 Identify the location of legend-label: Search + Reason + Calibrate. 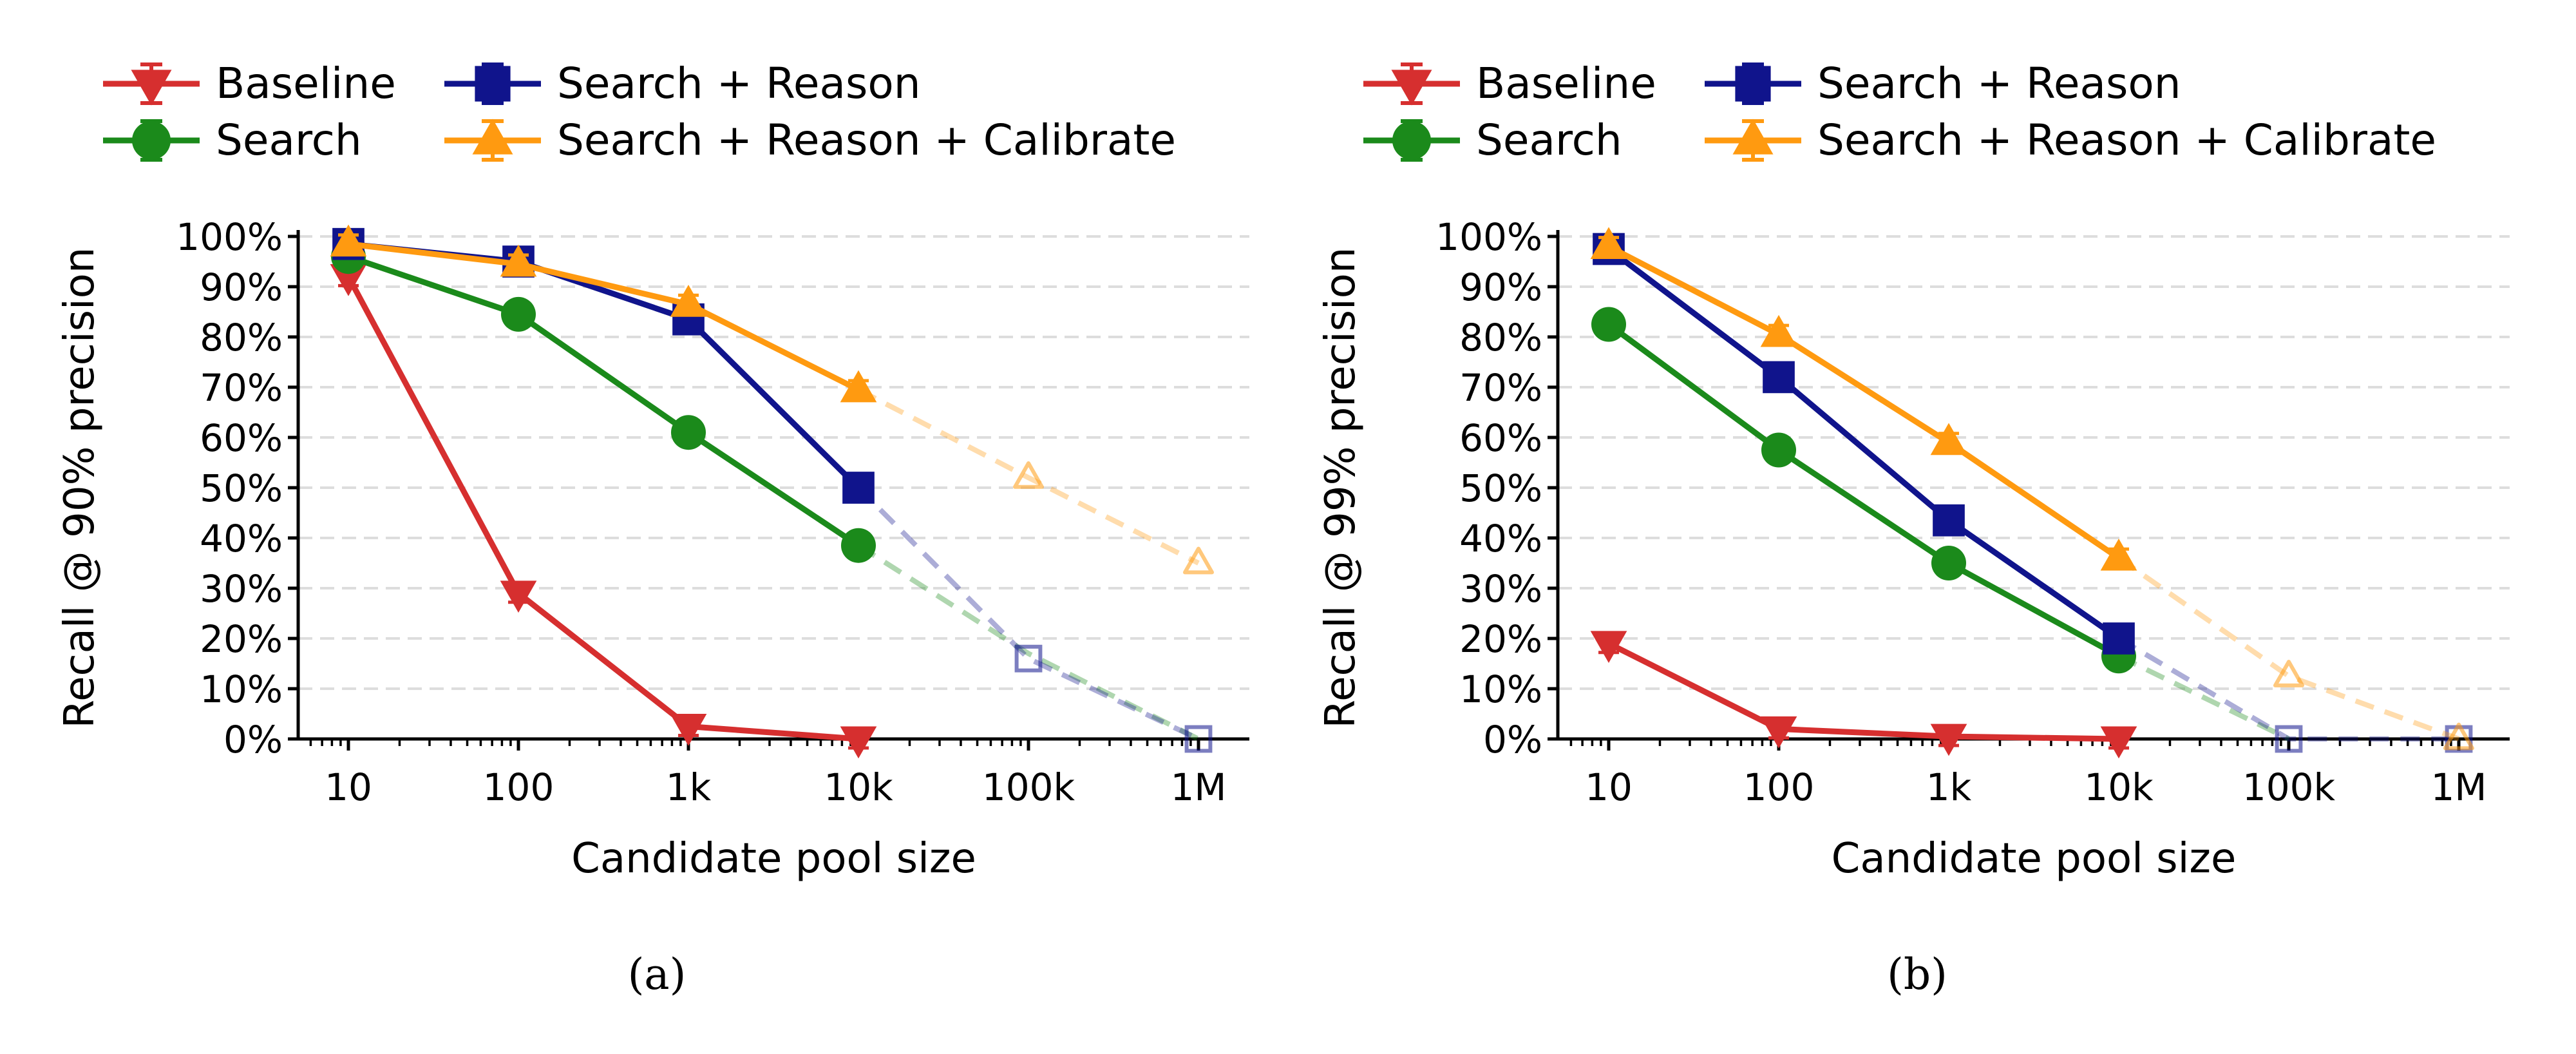
(2126, 140).